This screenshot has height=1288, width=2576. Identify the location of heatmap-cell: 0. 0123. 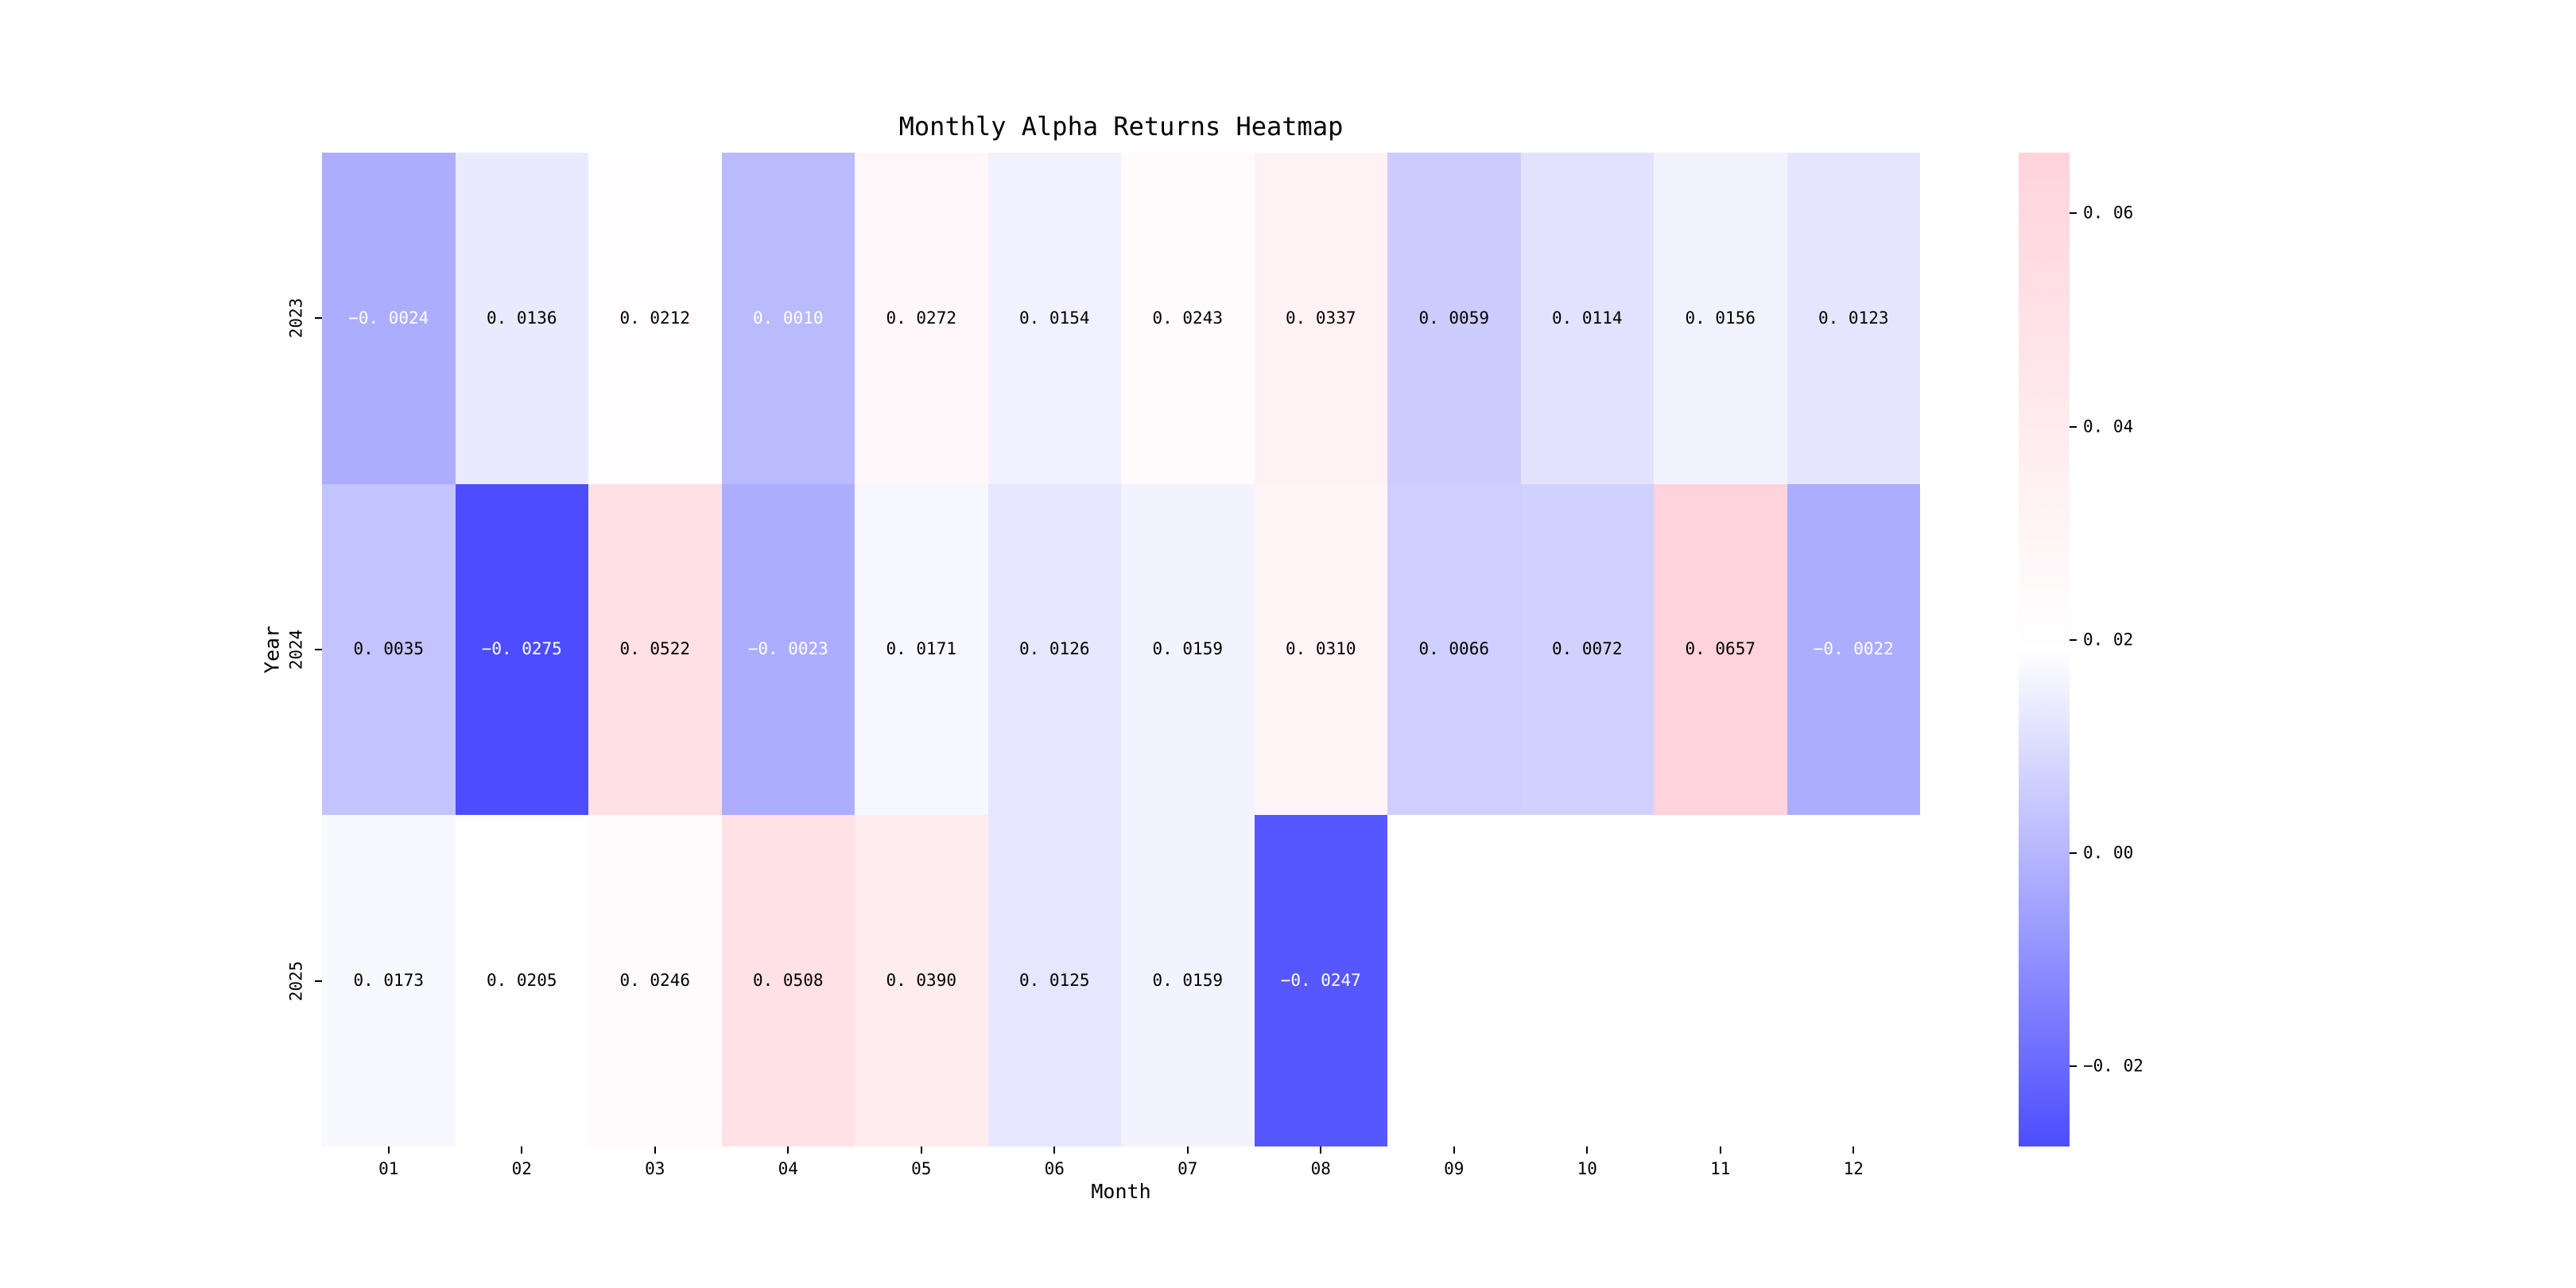
(1853, 319).